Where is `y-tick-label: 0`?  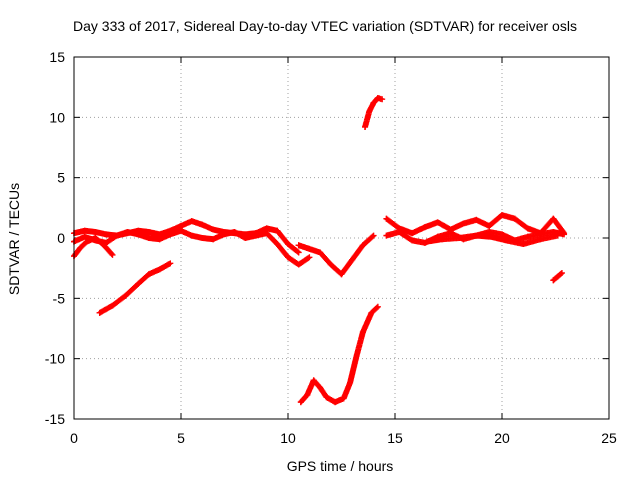 y-tick-label: 0 is located at coordinates (61, 238).